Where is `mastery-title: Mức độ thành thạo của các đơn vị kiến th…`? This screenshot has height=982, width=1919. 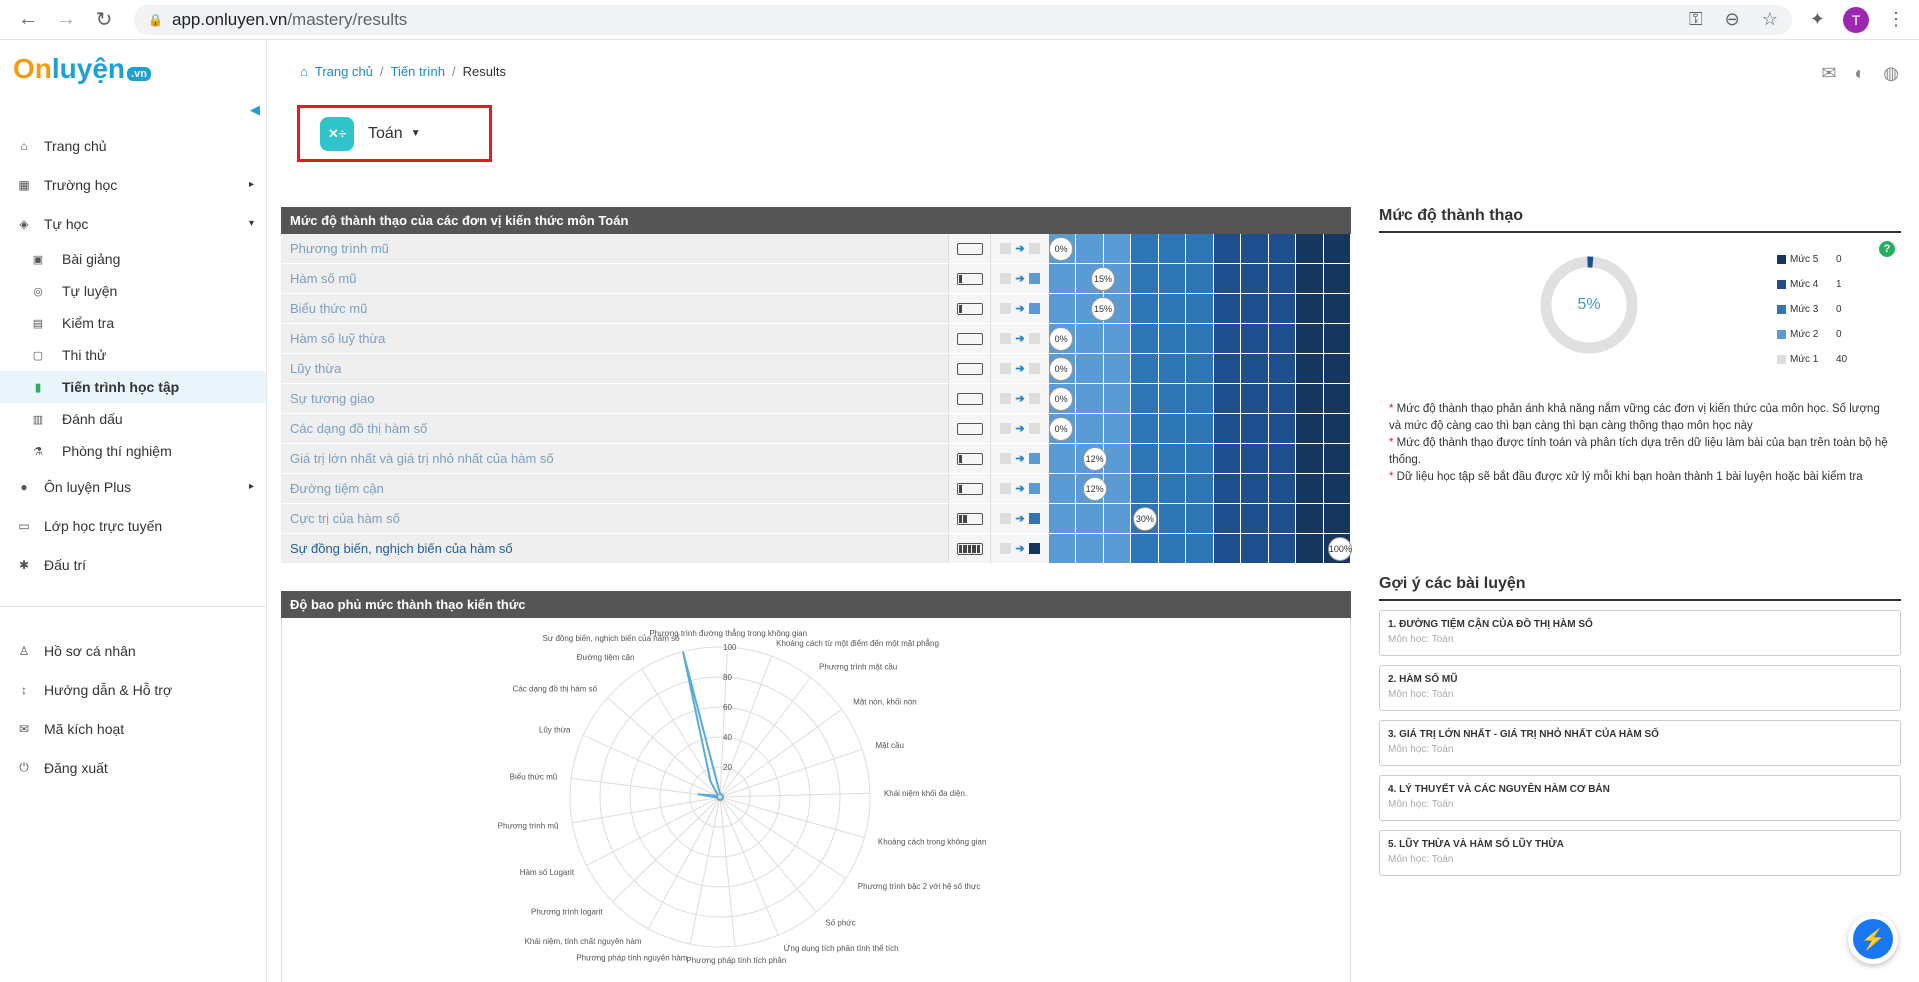 mastery-title: Mức độ thành thạo của các đơn vị kiến th… is located at coordinates (816, 220).